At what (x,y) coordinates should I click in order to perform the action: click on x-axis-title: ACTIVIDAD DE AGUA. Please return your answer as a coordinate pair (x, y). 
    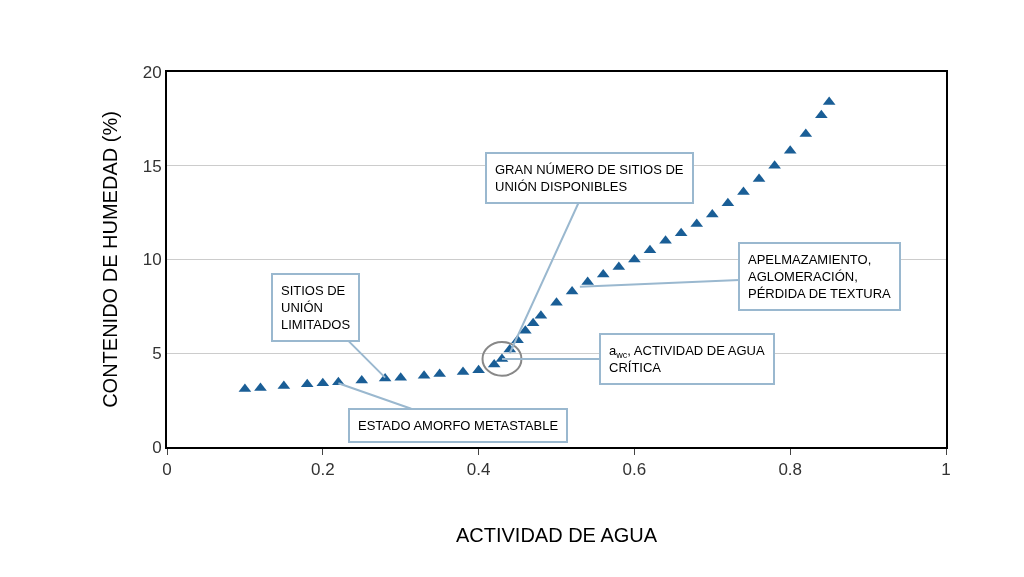
    Looking at the image, I should click on (556, 535).